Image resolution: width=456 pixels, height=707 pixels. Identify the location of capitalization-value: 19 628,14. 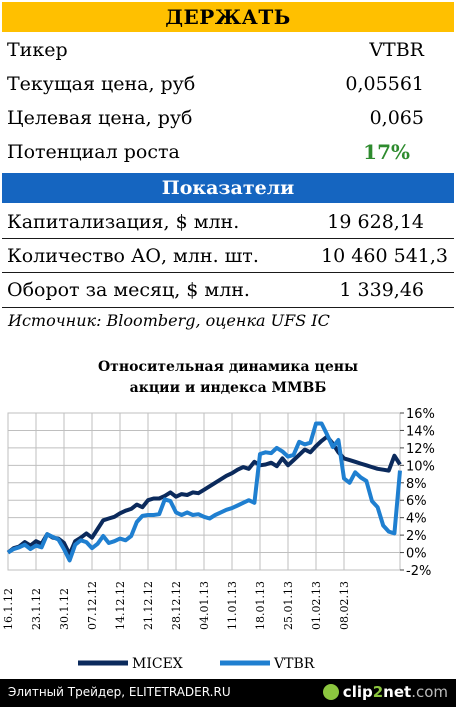
(375, 222).